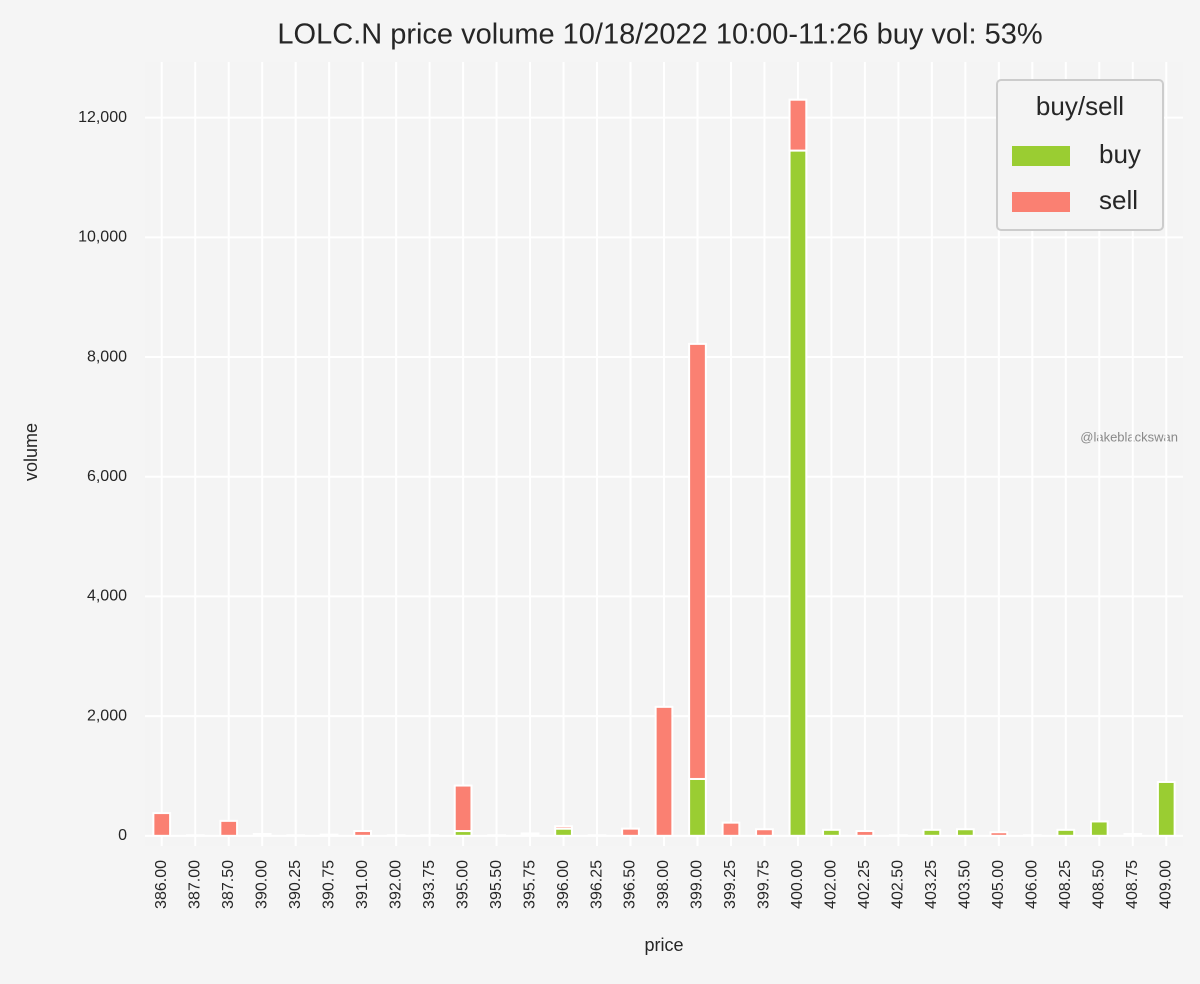 The width and height of the screenshot is (1200, 984). I want to click on x-tick-label: 390.75, so click(328, 884).